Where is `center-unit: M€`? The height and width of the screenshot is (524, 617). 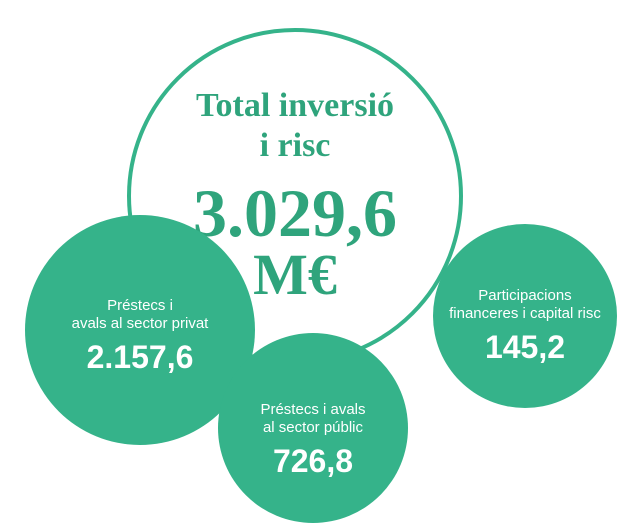 center-unit: M€ is located at coordinates (295, 274).